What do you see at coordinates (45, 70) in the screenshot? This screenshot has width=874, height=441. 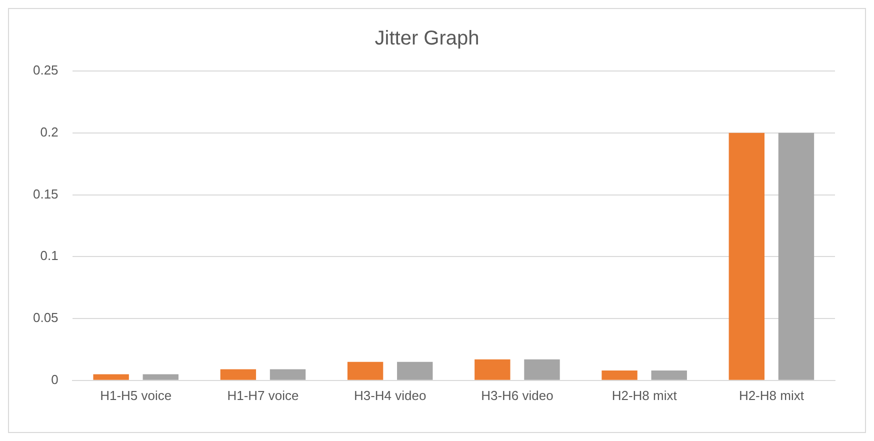 I see `y-tick-label: 0.25` at bounding box center [45, 70].